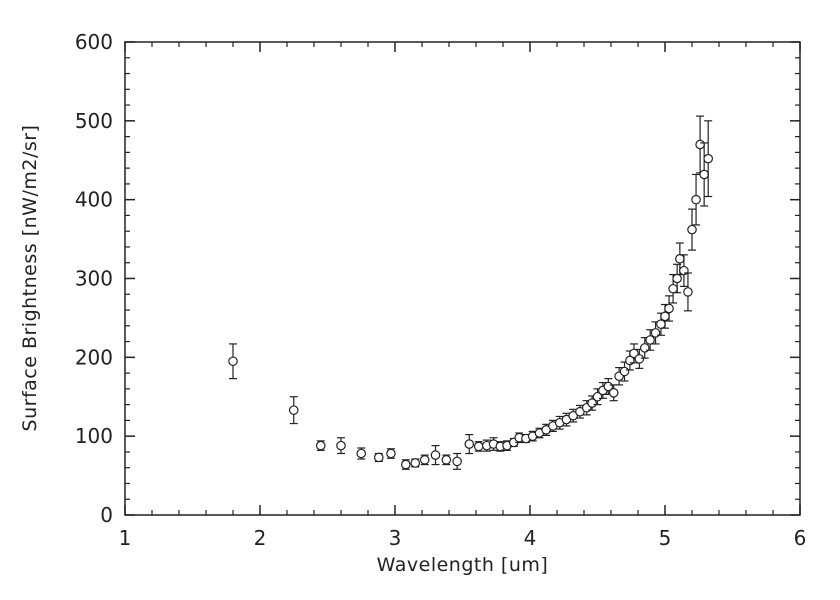 The width and height of the screenshot is (840, 600). I want to click on x-tick-label: 6, so click(800, 538).